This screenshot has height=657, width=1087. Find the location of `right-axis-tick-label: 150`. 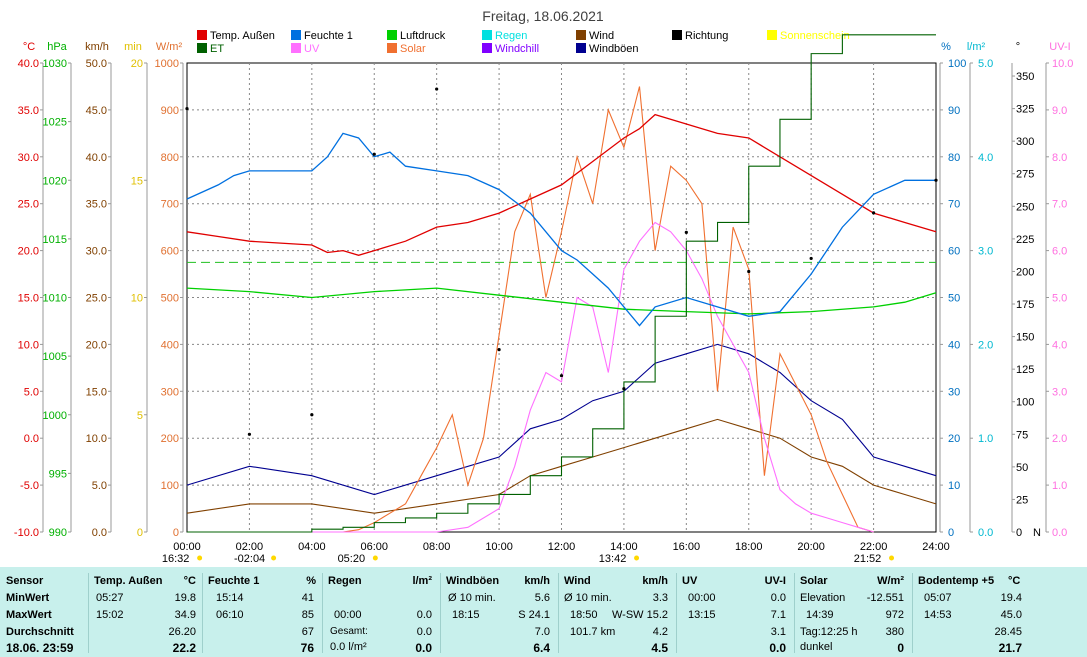

right-axis-tick-label: 150 is located at coordinates (1025, 338).